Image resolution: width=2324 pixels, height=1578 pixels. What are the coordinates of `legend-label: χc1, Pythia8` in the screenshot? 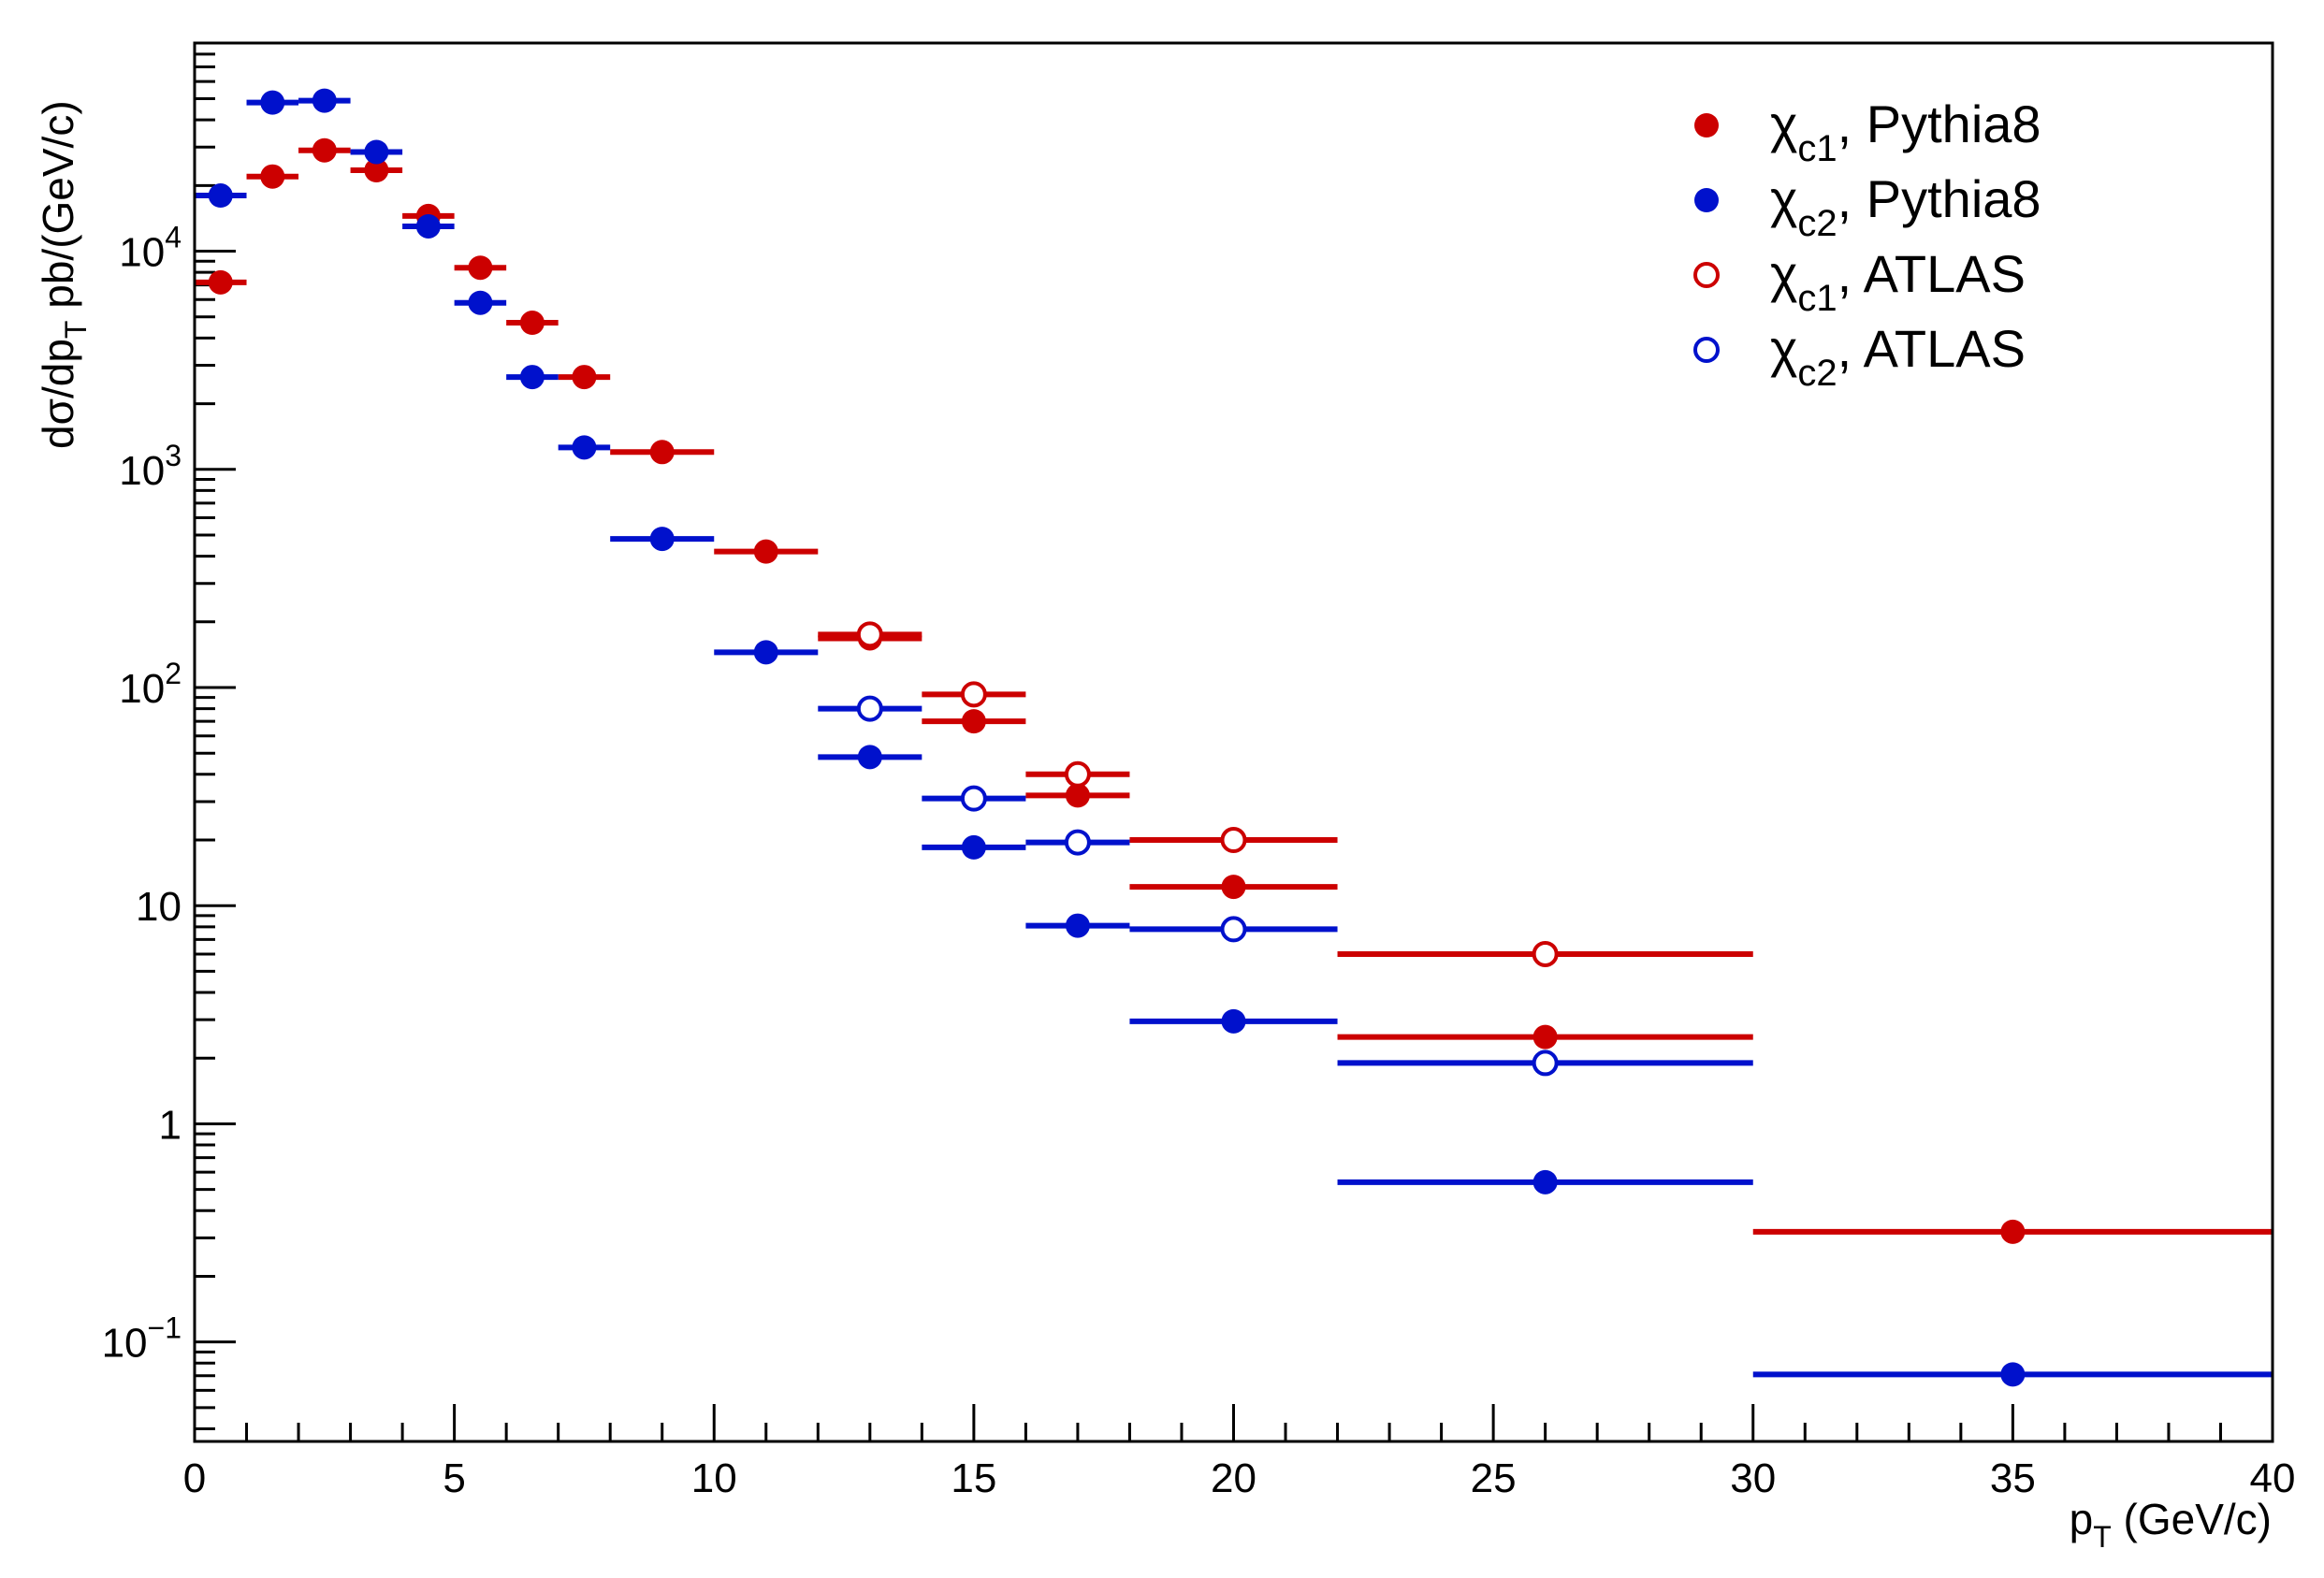 It's located at (1906, 131).